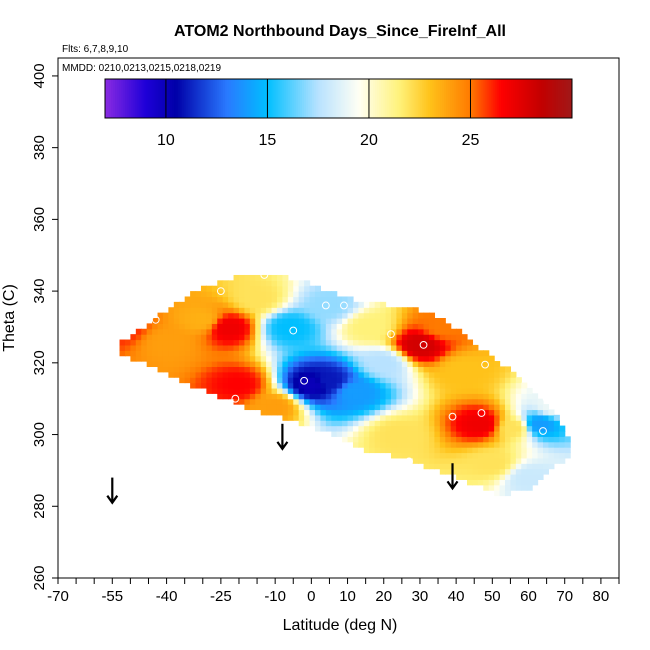 Image resolution: width=650 pixels, height=650 pixels. What do you see at coordinates (338, 98) in the screenshot?
I see `colorbar-frame` at bounding box center [338, 98].